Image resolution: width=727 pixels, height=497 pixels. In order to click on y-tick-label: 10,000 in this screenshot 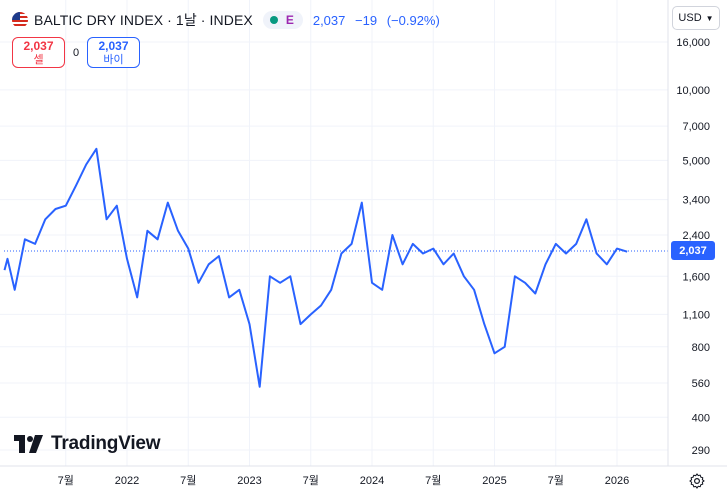, I will do `click(693, 91)`.